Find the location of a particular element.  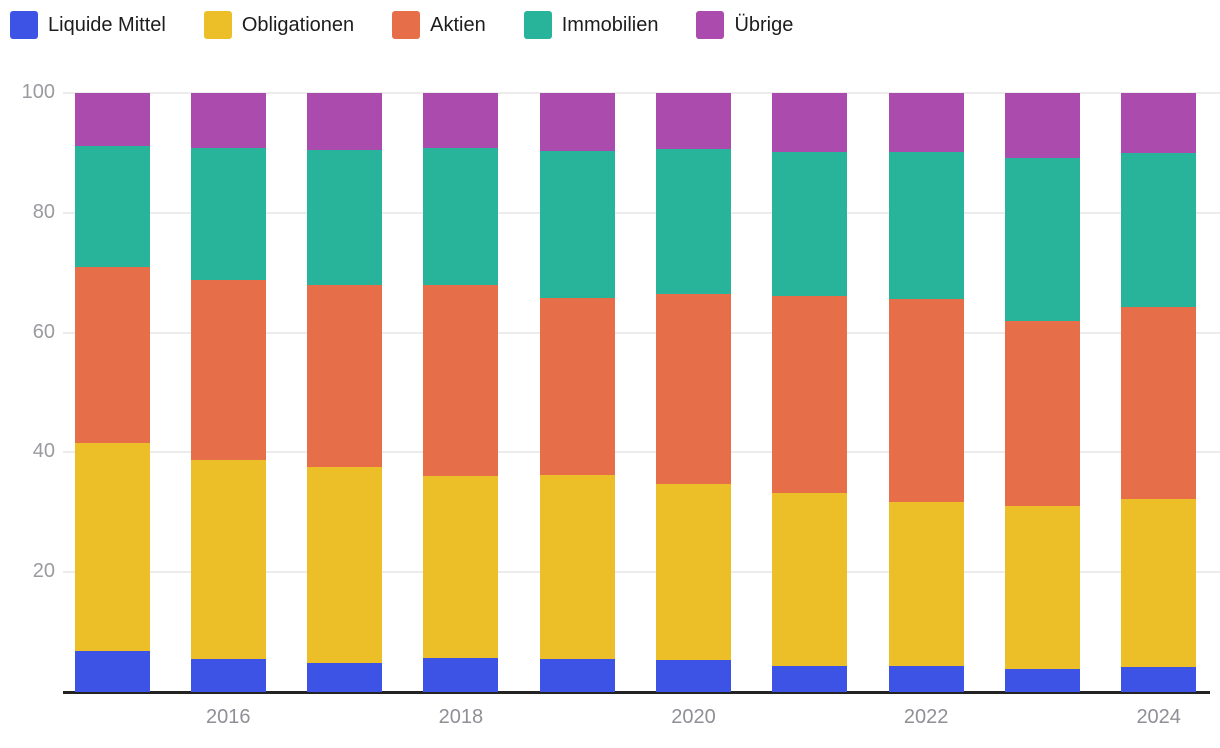

bar-2023-ubrige is located at coordinates (1042, 125).